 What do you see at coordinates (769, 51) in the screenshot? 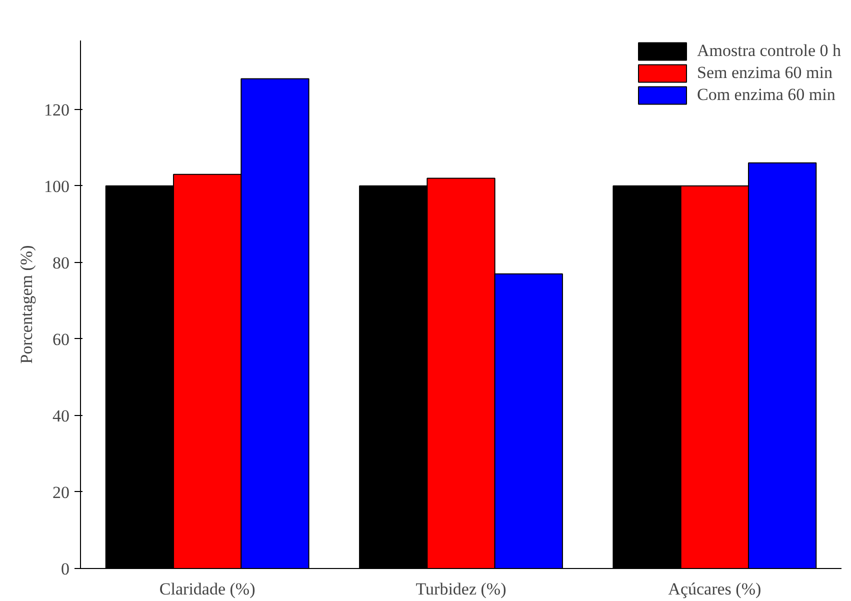
I see `legend-label: Amostra controle 0 h` at bounding box center [769, 51].